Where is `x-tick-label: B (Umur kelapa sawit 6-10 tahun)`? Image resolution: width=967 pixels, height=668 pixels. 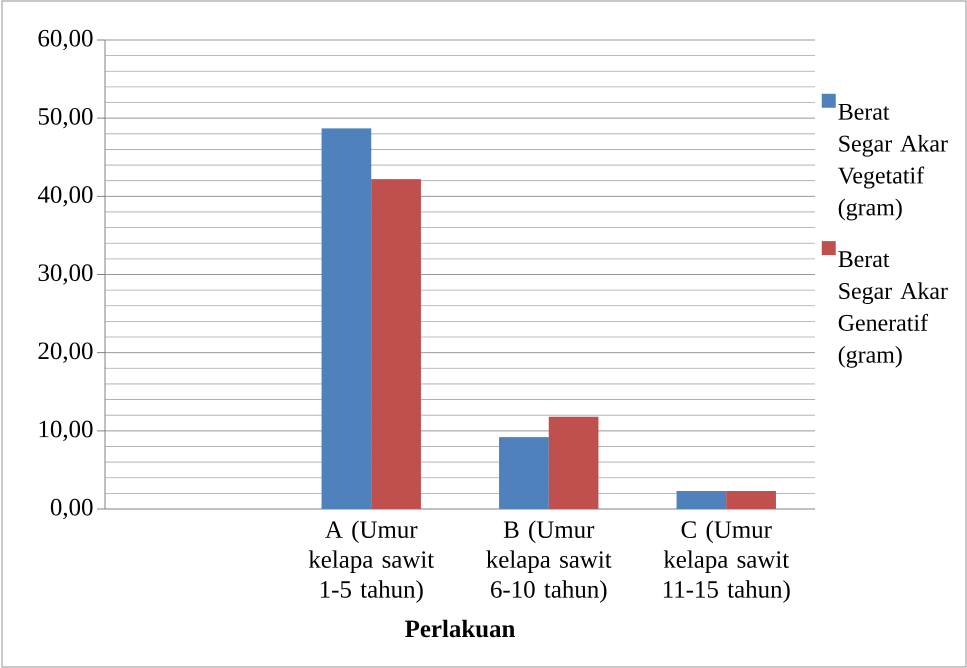 x-tick-label: B (Umur kelapa sawit 6-10 tahun) is located at coordinates (549, 561).